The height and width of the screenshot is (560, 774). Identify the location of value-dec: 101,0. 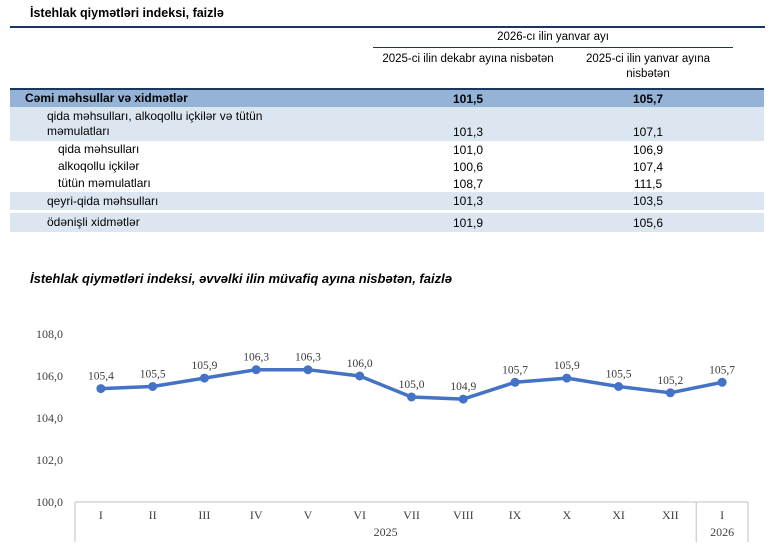
(468, 149).